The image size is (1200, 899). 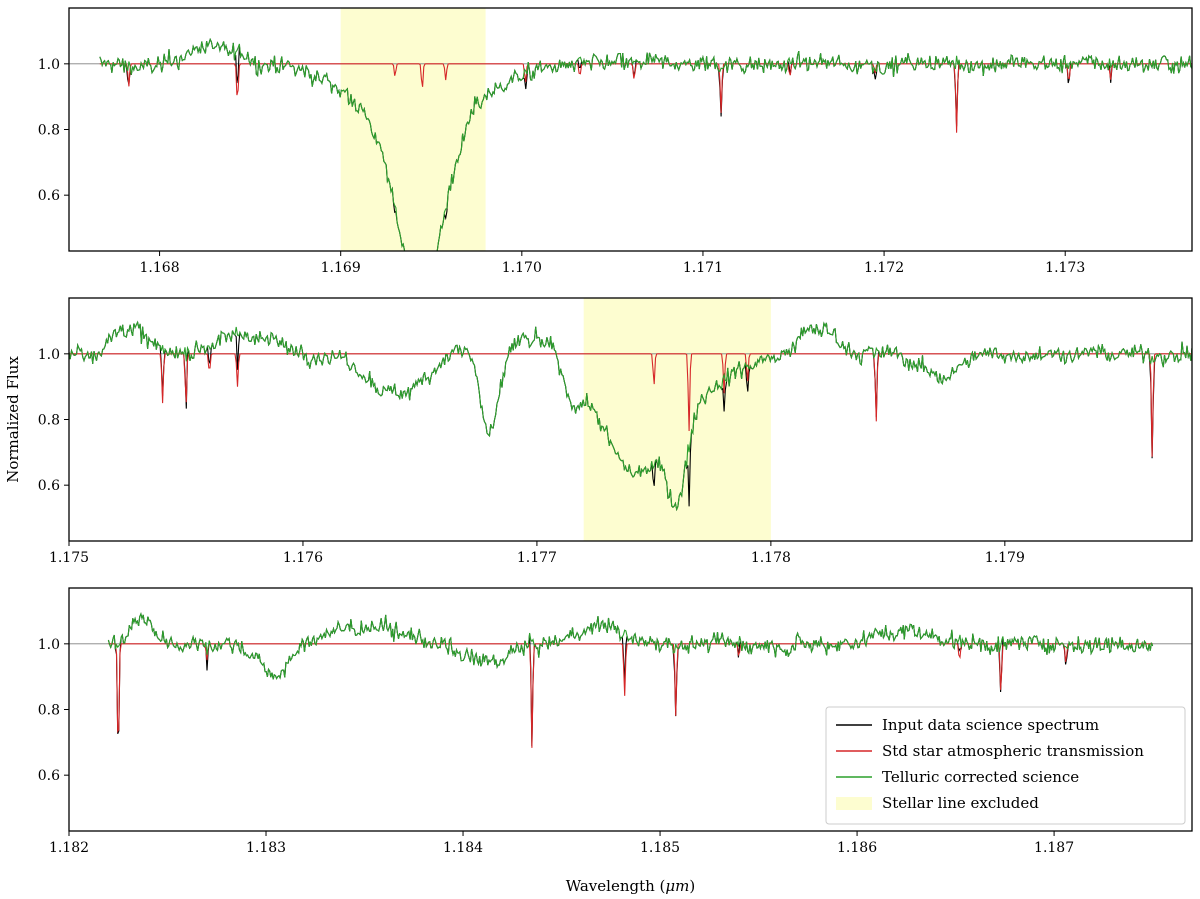 What do you see at coordinates (69, 848) in the screenshot?
I see `x-tick-label: 1.182` at bounding box center [69, 848].